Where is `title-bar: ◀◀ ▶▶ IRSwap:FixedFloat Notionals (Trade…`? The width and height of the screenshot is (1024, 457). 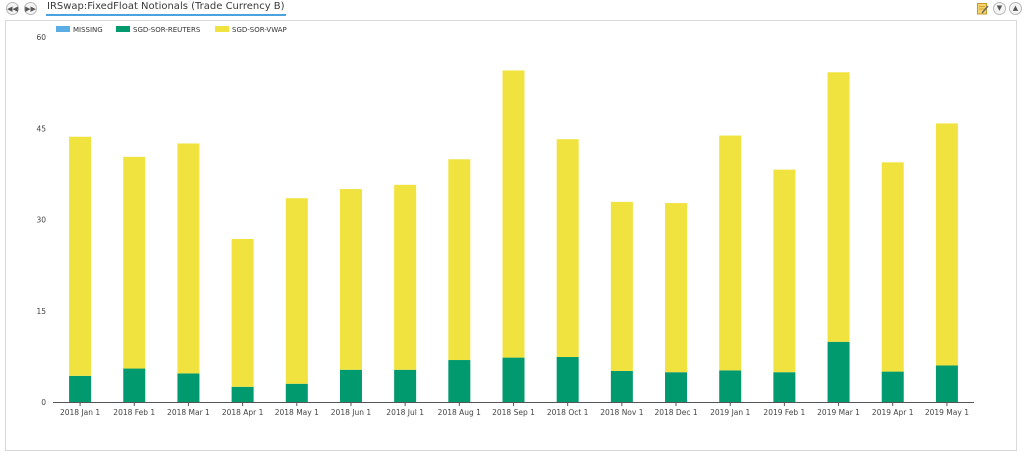 title-bar: ◀◀ ▶▶ IRSwap:FixedFloat Notionals (Trade… is located at coordinates (512, 9).